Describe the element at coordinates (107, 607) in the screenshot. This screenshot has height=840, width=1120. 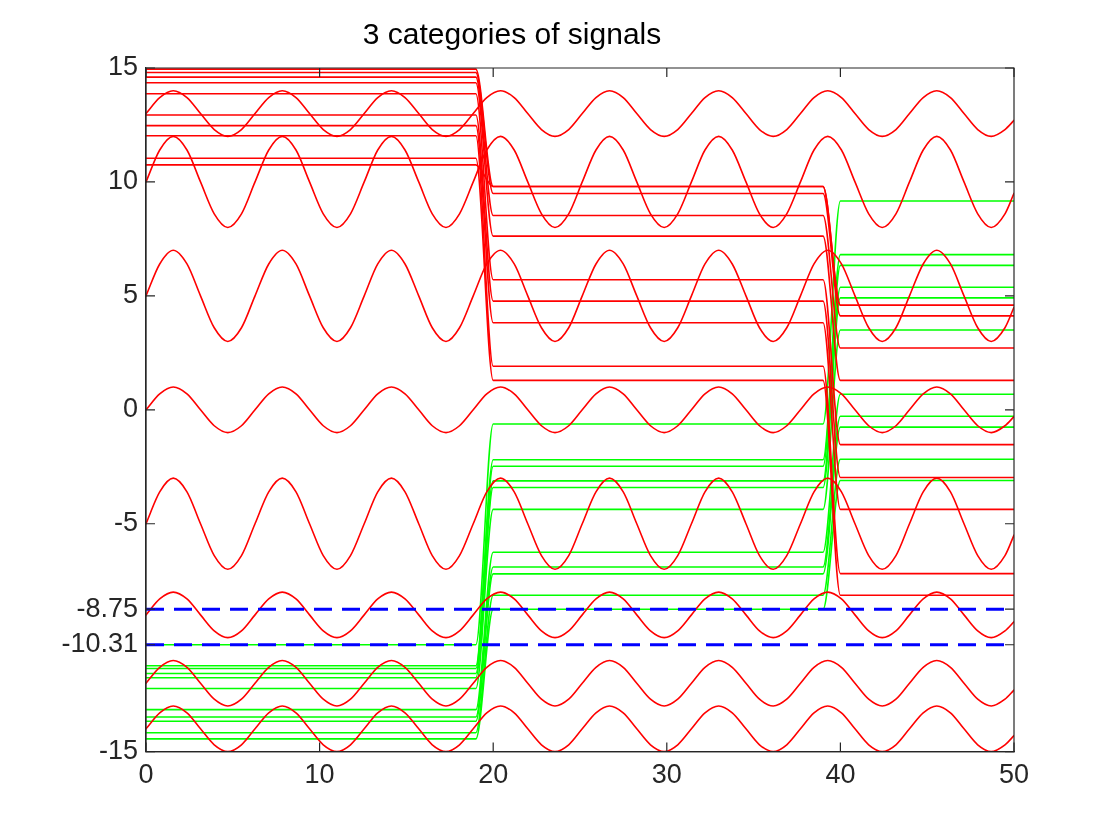
I see `y-tick-label: -8.75` at that location.